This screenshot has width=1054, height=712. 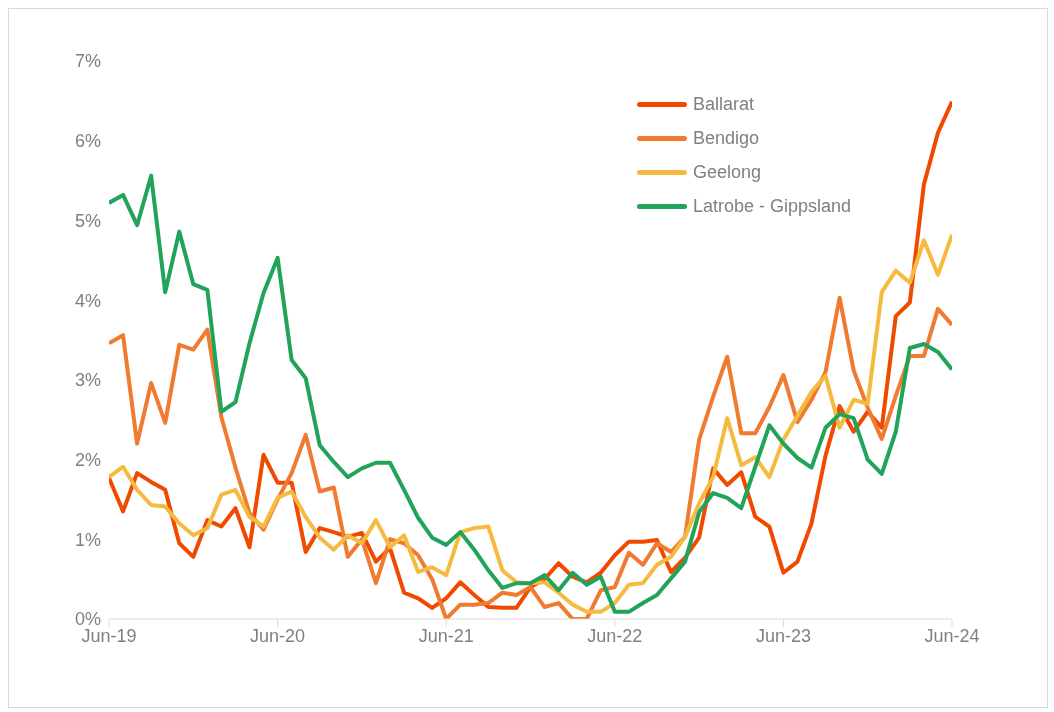 I want to click on y-tick-label: 1%, so click(x=87, y=539).